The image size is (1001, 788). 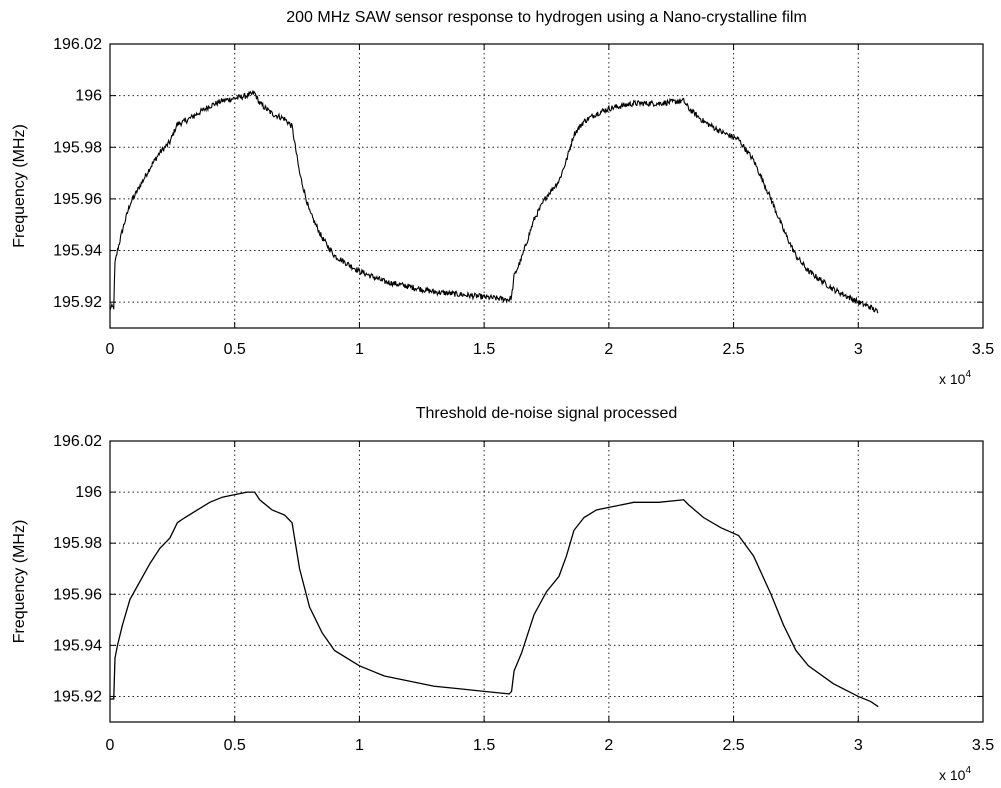 What do you see at coordinates (546, 413) in the screenshot?
I see `chart-title: Threshold de-noise signal processed` at bounding box center [546, 413].